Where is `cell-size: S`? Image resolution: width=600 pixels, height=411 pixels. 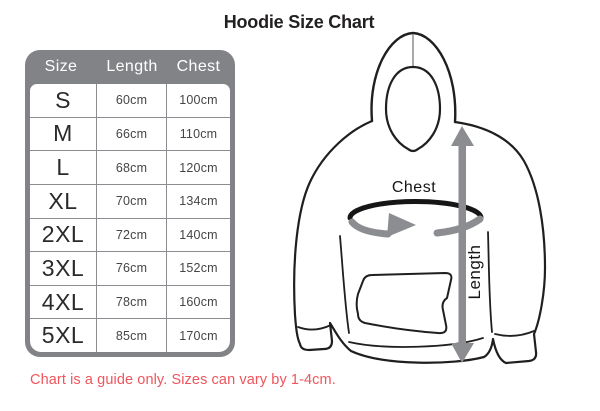
cell-size: S is located at coordinates (63, 100).